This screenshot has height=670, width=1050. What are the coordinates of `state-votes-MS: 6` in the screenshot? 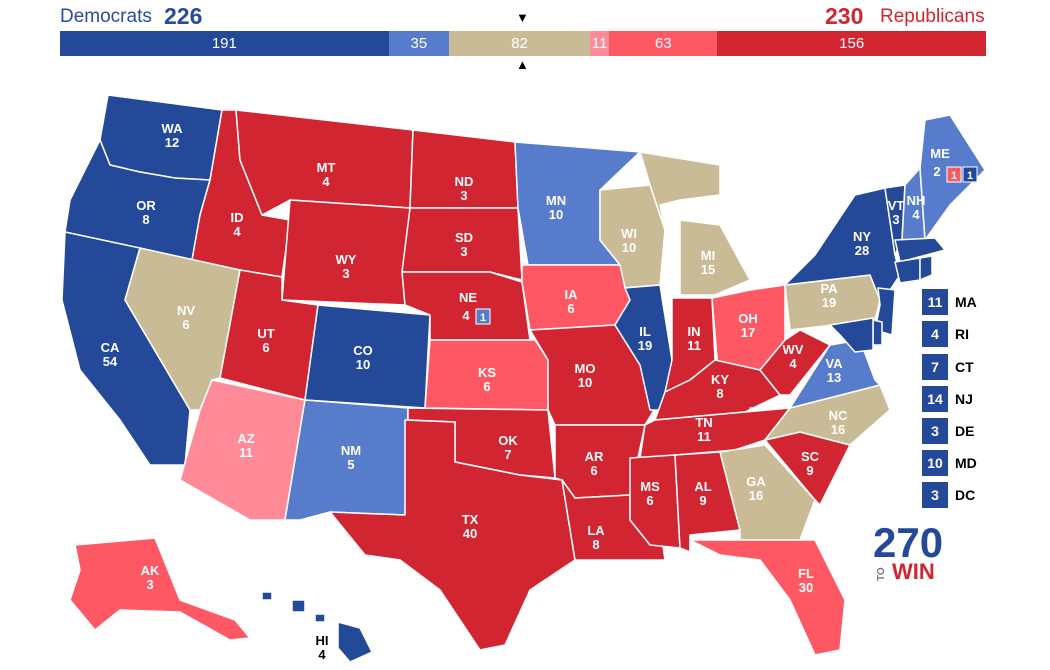 It's located at (649, 500).